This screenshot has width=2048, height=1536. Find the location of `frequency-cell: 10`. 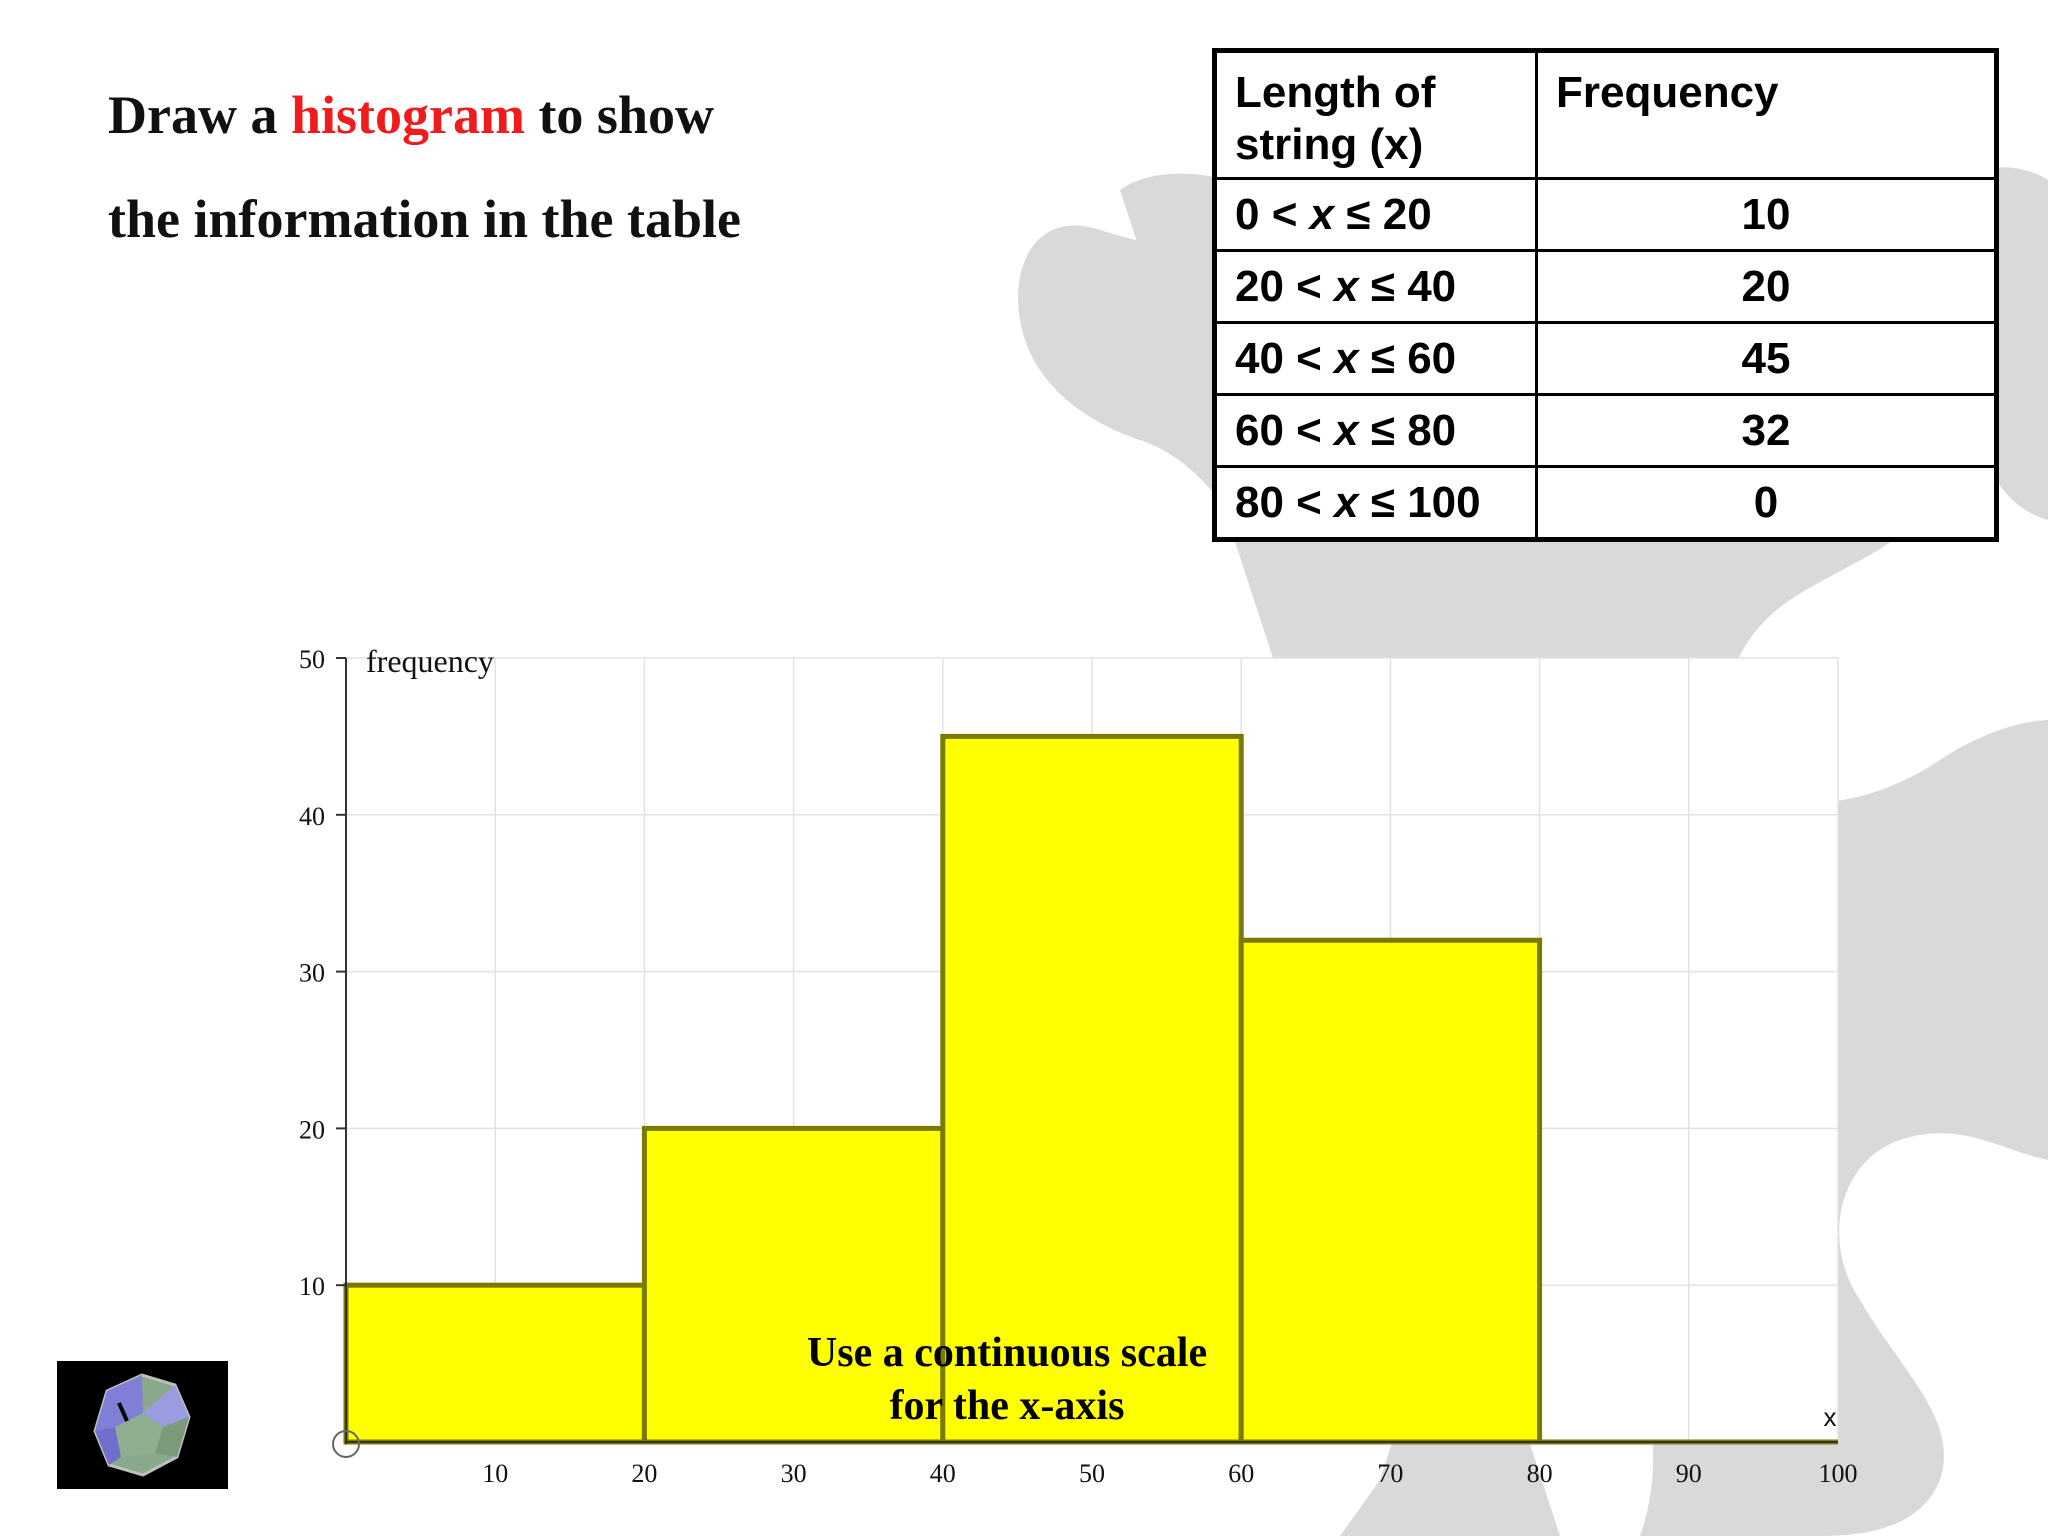

frequency-cell: 10 is located at coordinates (1766, 214).